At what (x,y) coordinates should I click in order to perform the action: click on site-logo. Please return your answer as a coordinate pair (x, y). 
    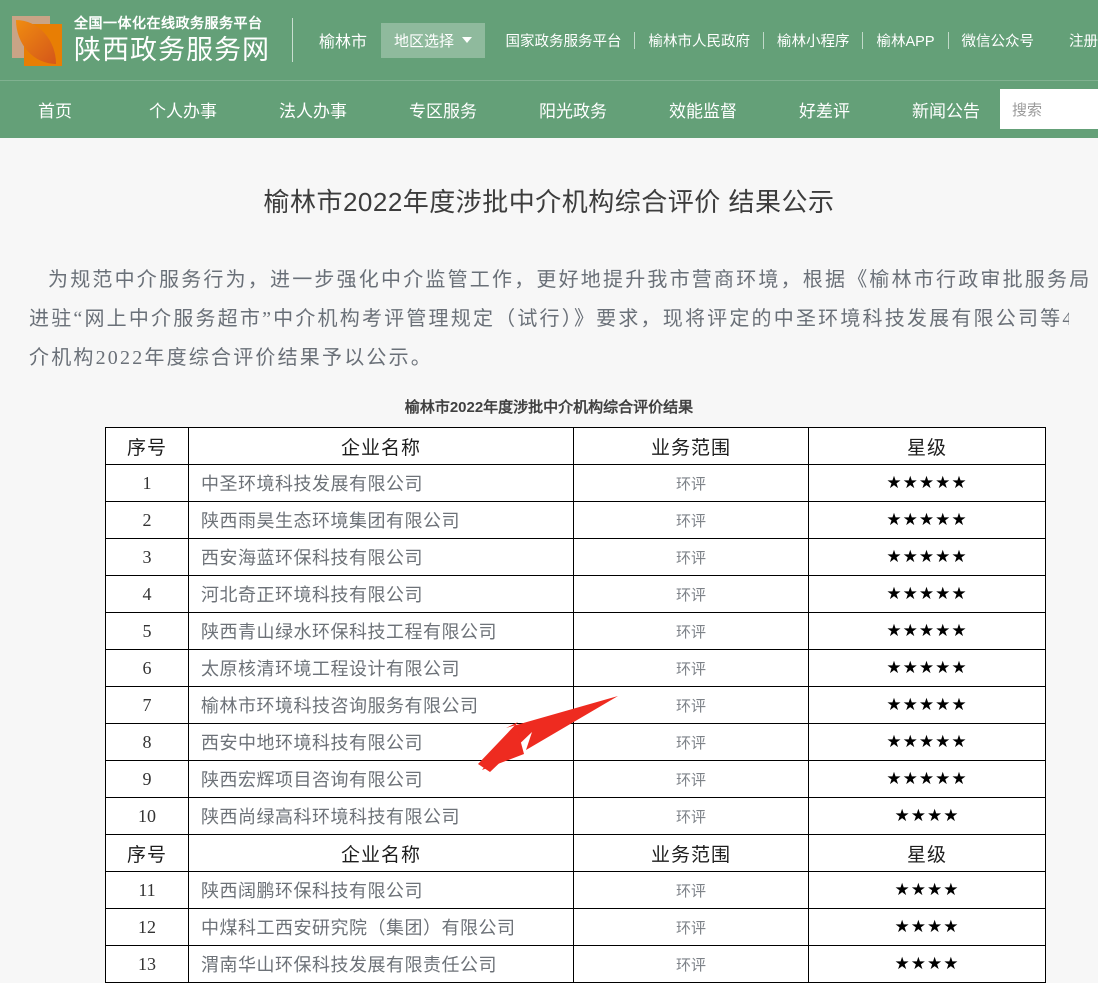
    Looking at the image, I should click on (36, 40).